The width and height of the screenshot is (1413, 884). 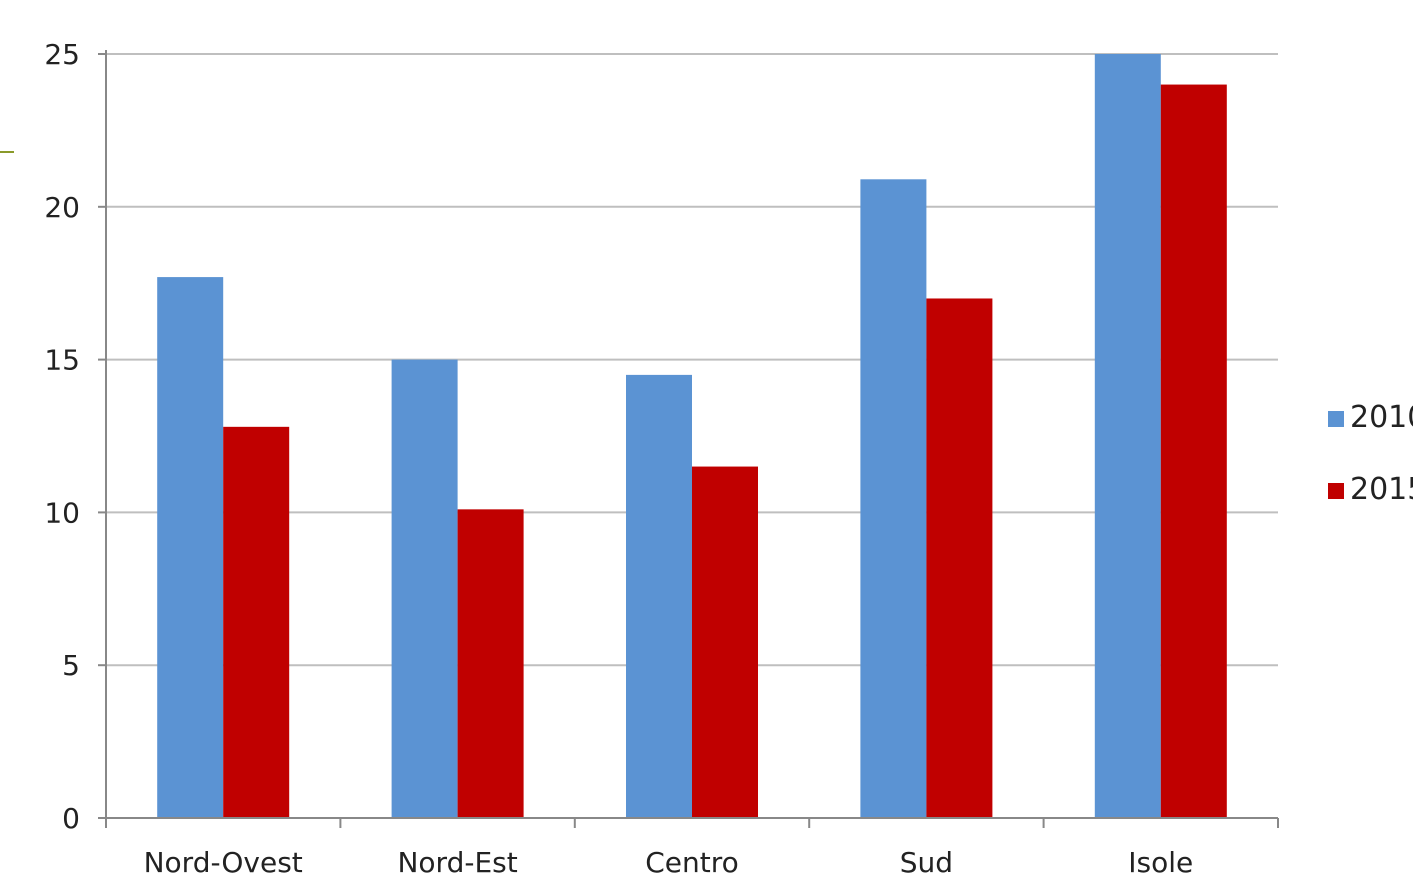 What do you see at coordinates (190, 547) in the screenshot?
I see `bar-2010-Nord-Ovest` at bounding box center [190, 547].